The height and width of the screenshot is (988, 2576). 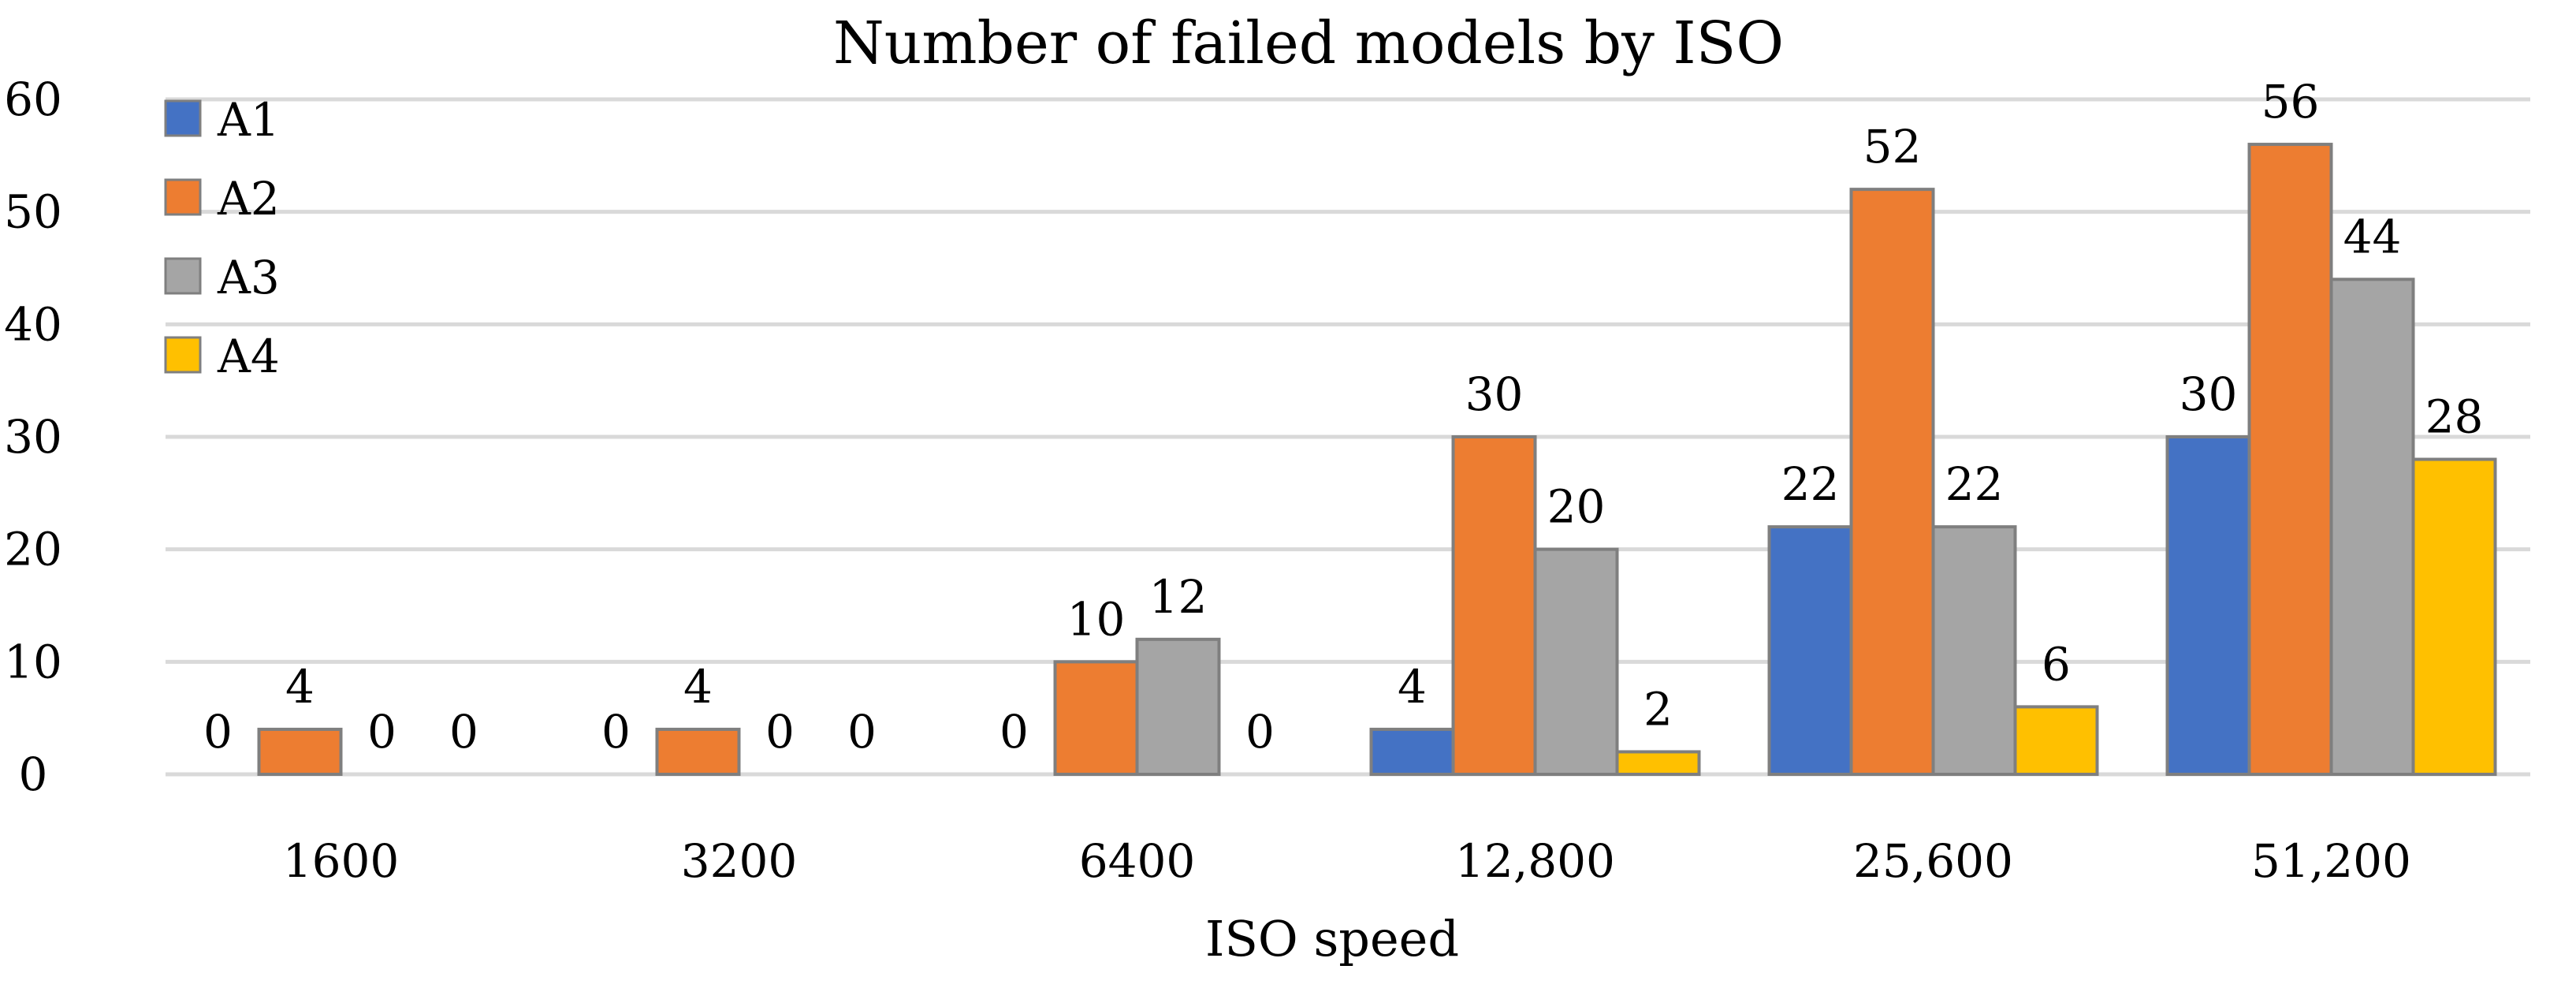 What do you see at coordinates (341, 861) in the screenshot?
I see `x-tick-label: 1600` at bounding box center [341, 861].